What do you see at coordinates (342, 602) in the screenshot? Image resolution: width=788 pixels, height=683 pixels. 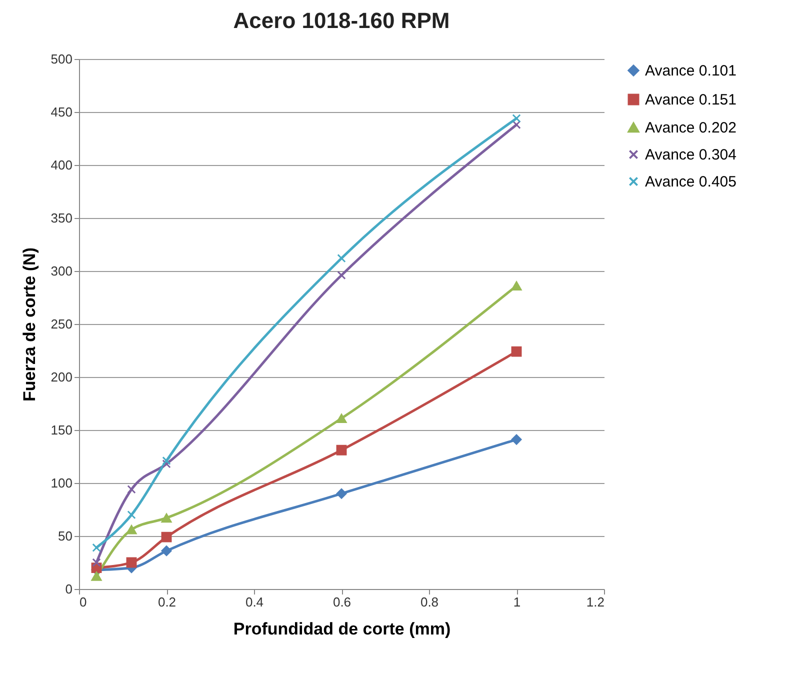 I see `x-tick-label: 0.6` at bounding box center [342, 602].